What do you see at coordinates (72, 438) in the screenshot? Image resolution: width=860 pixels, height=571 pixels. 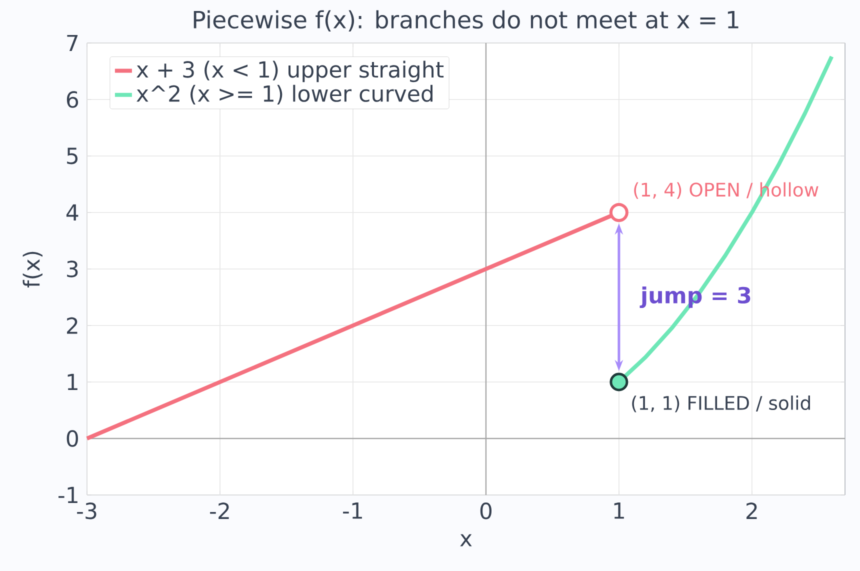 I see `y-tick-label: 0` at bounding box center [72, 438].